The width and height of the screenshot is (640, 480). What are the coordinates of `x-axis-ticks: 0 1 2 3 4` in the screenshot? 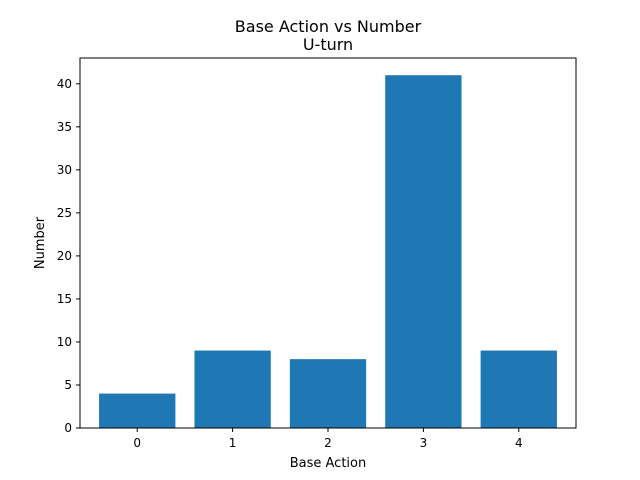 It's located at (328, 439).